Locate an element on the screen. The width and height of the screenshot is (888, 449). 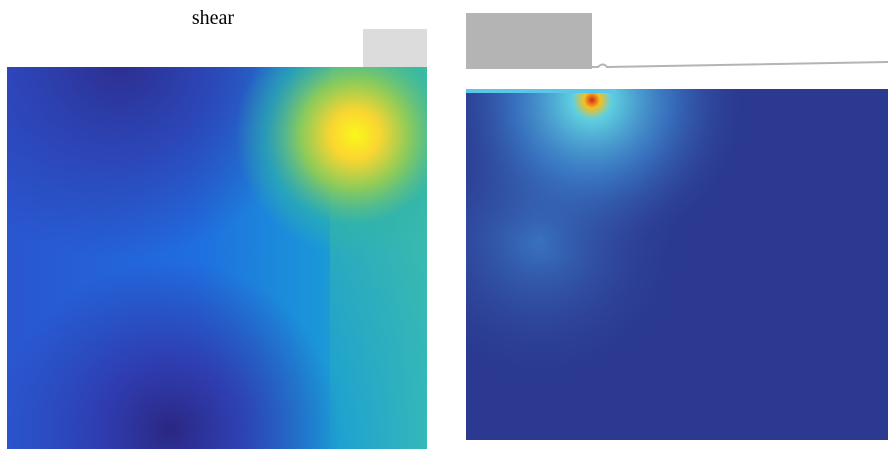
panel-title: shear is located at coordinates (213, 18).